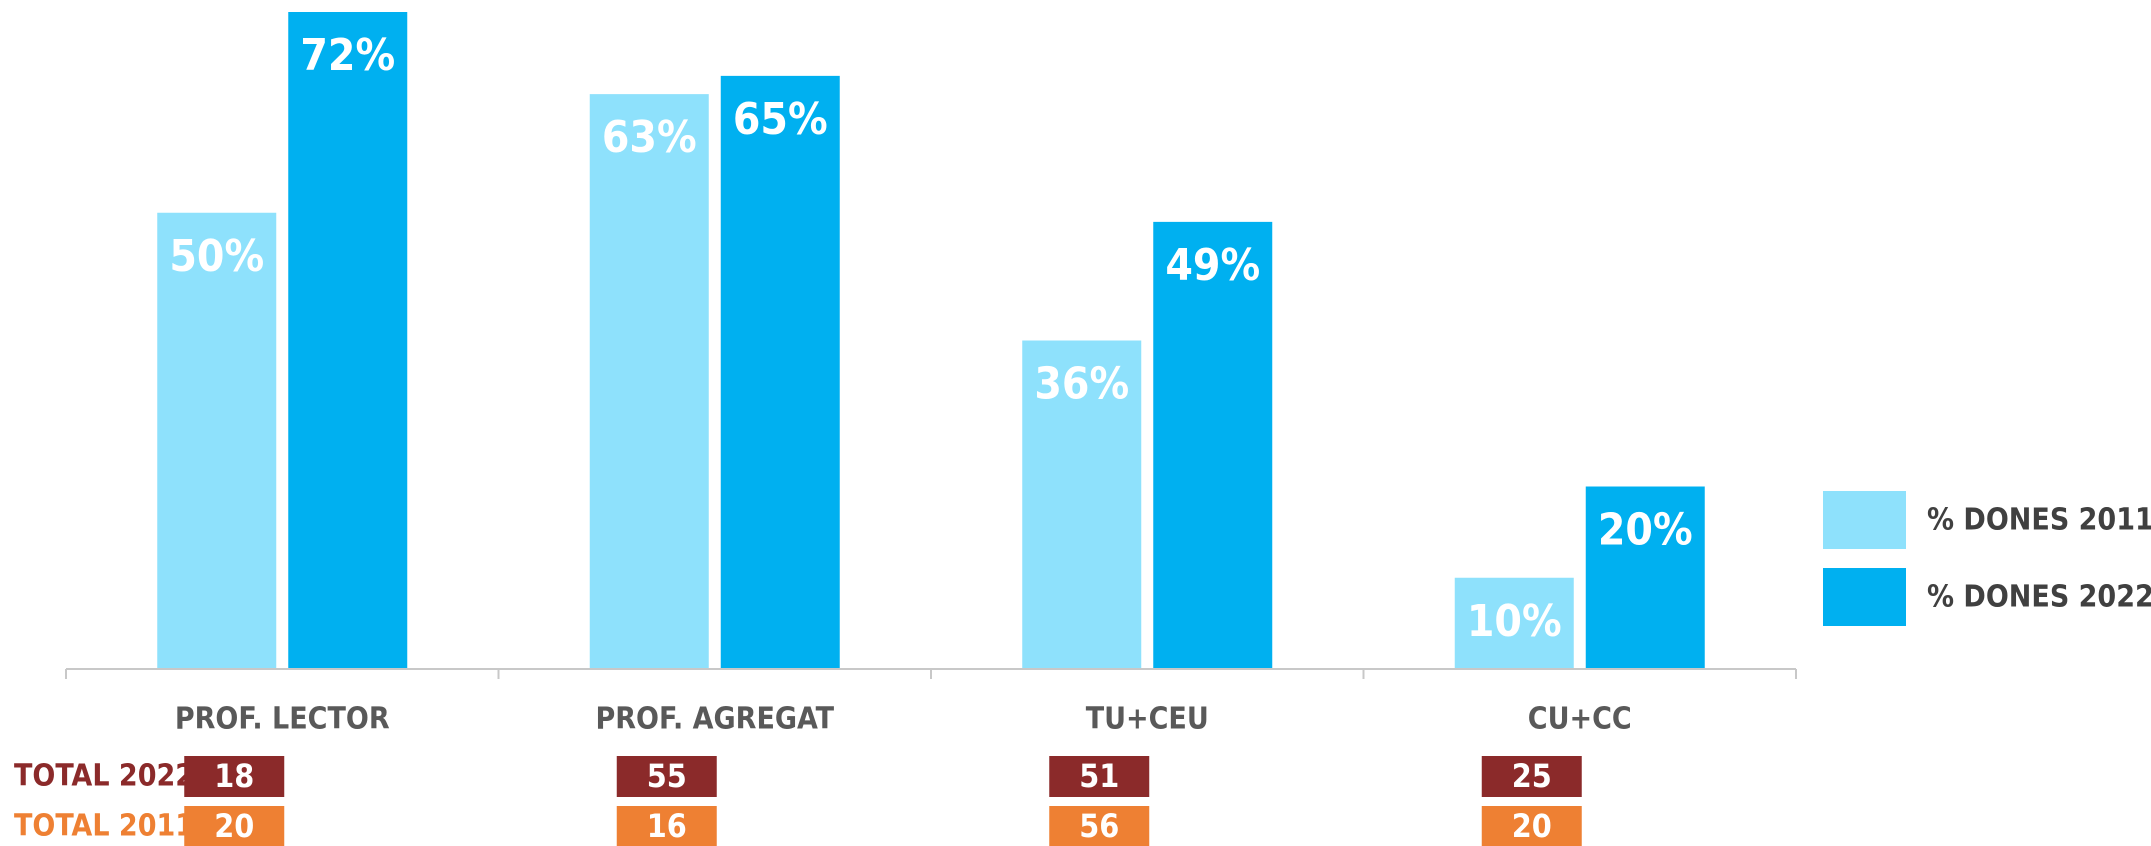 Image resolution: width=2151 pixels, height=846 pixels. I want to click on total-value: 56, so click(1099, 826).